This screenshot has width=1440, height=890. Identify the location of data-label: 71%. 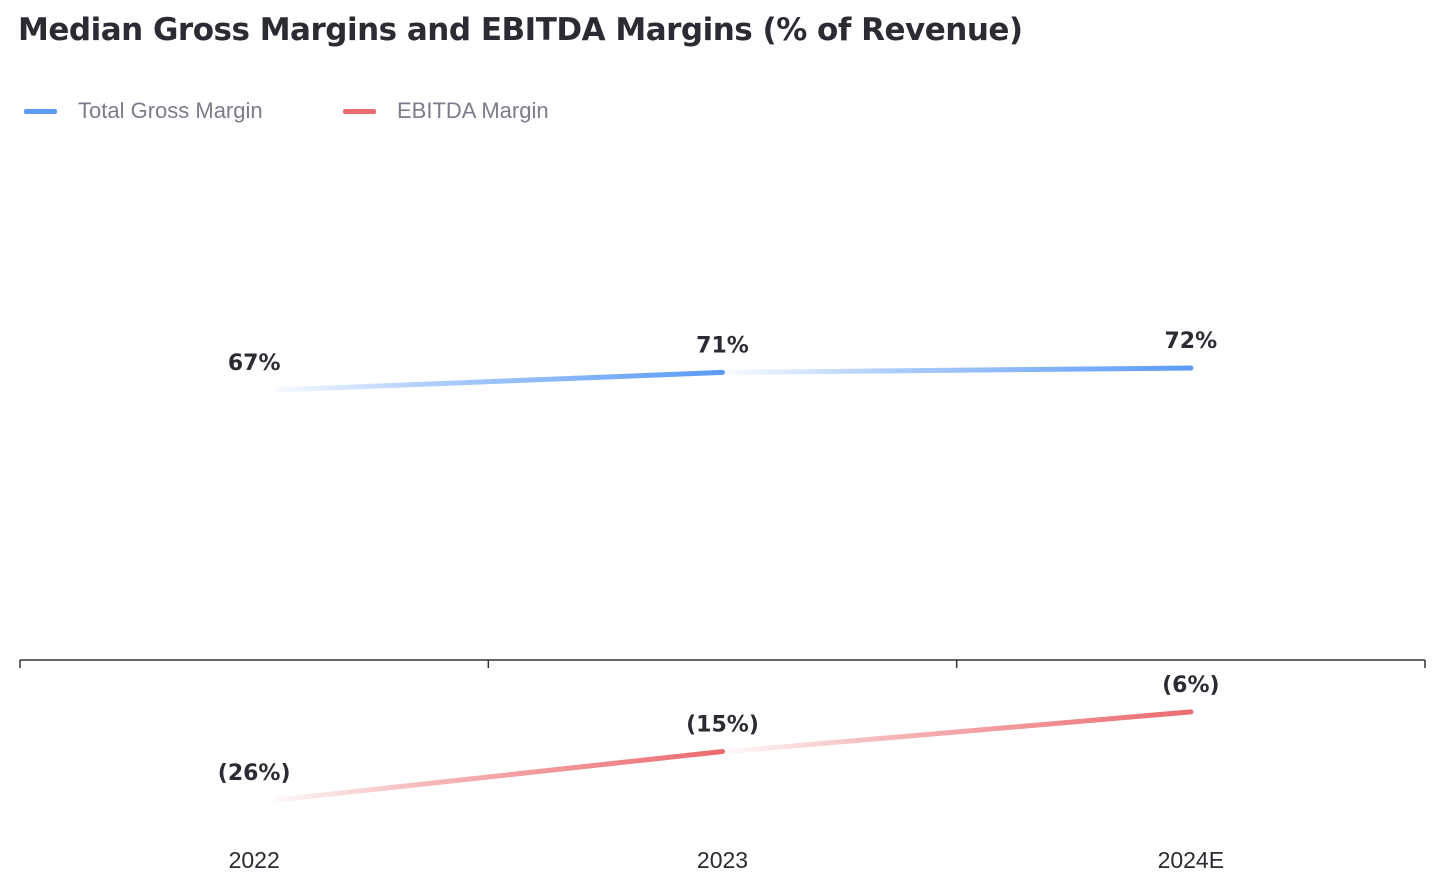
(722, 345).